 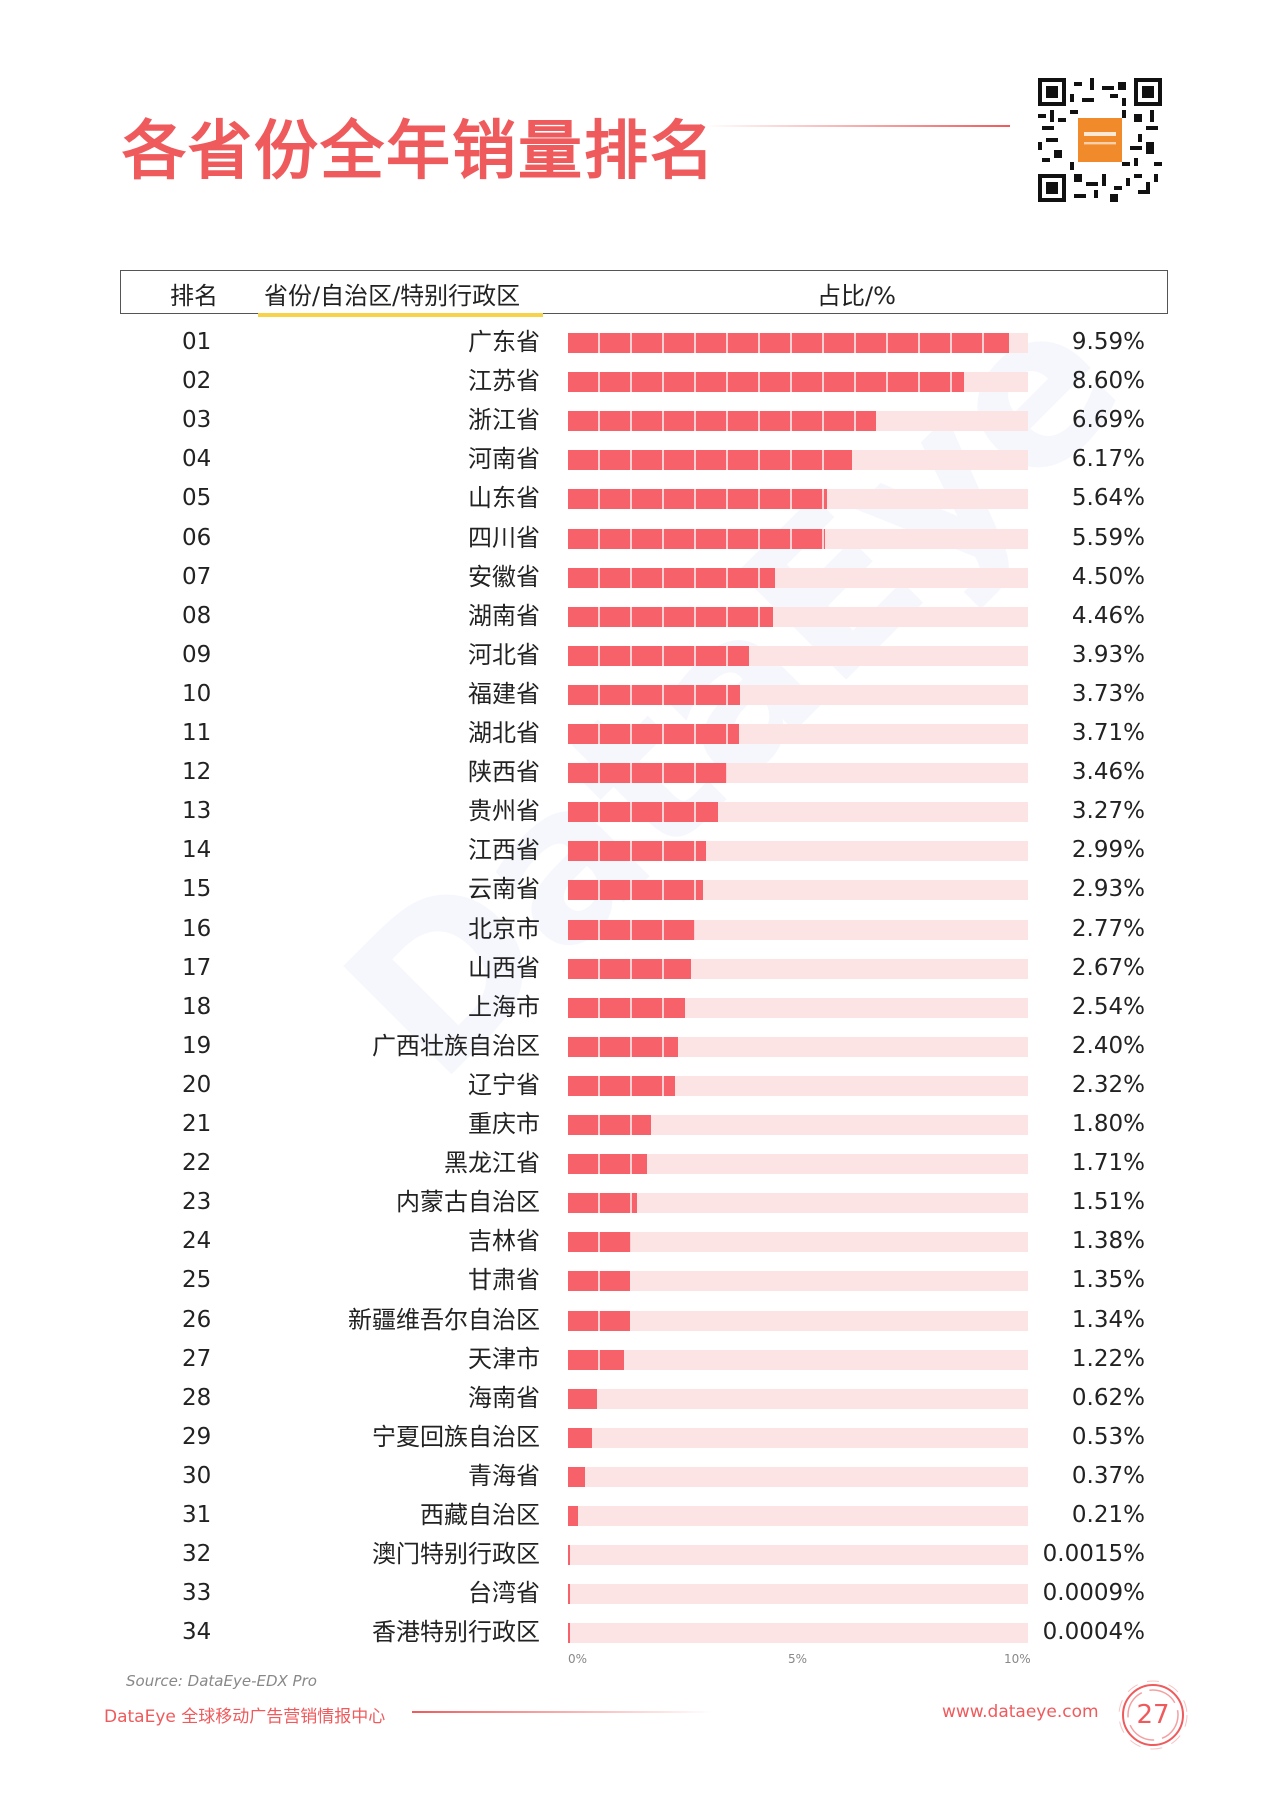 What do you see at coordinates (504, 889) in the screenshot?
I see `province-label: 云南省` at bounding box center [504, 889].